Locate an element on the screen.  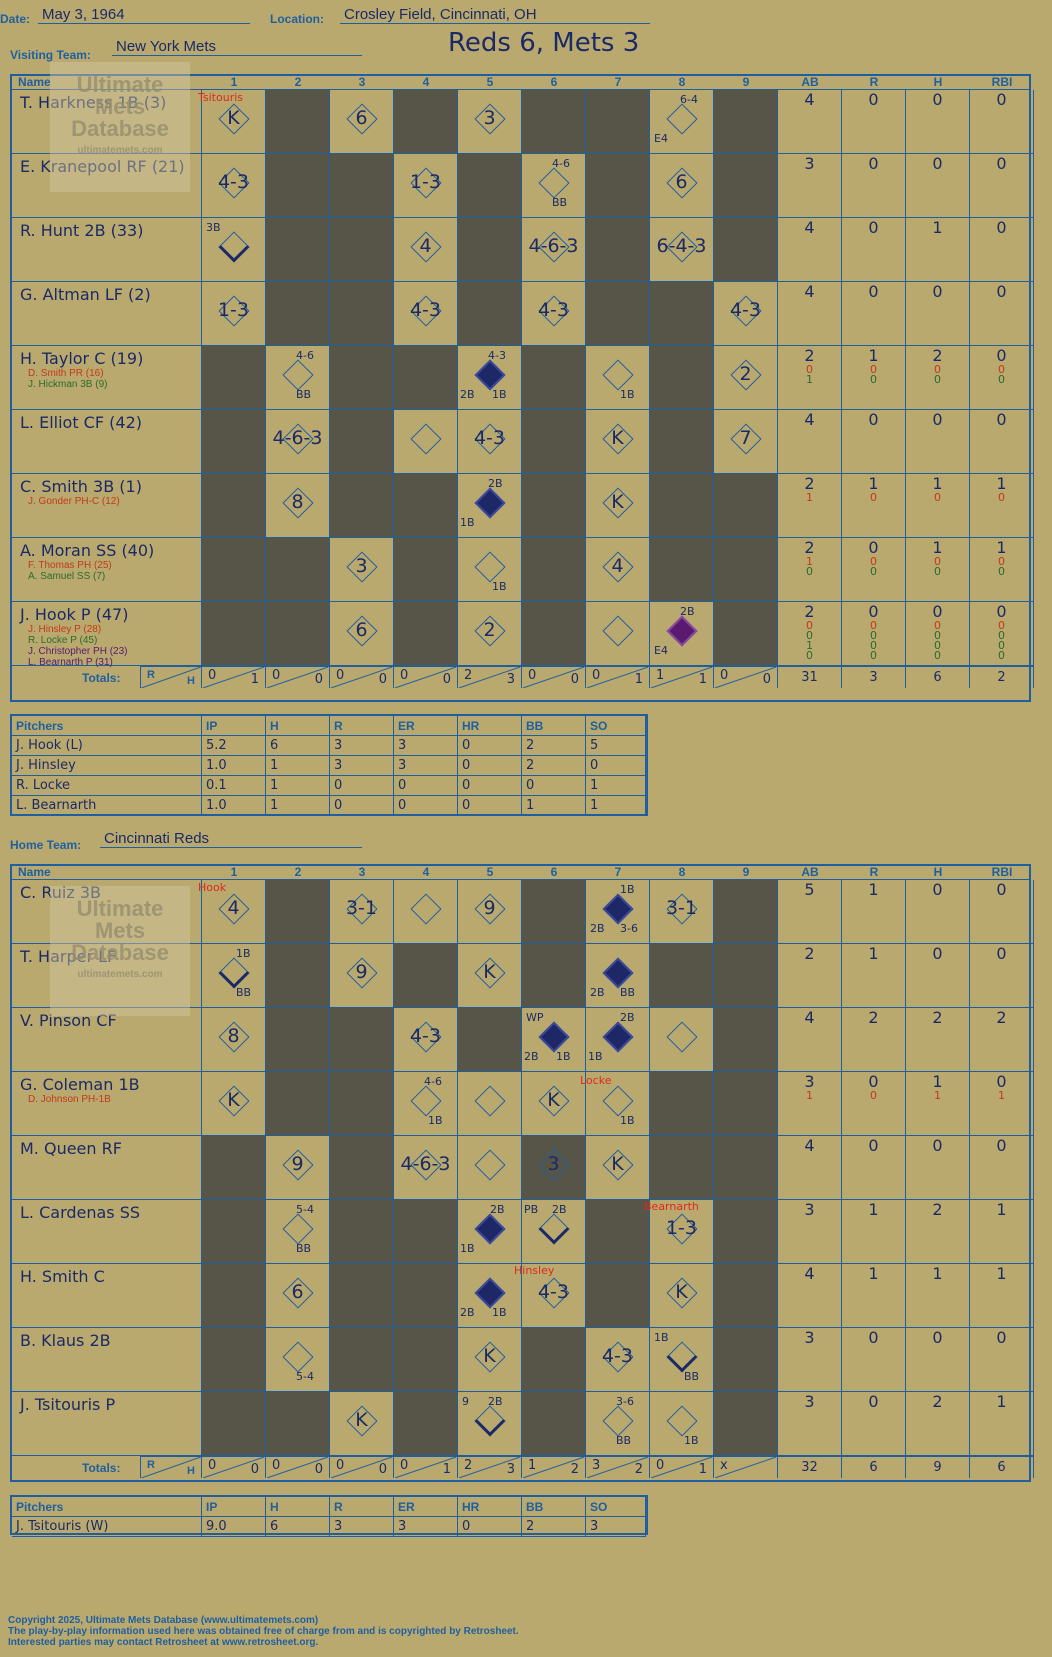
play-result: 8 is located at coordinates (233, 1036).